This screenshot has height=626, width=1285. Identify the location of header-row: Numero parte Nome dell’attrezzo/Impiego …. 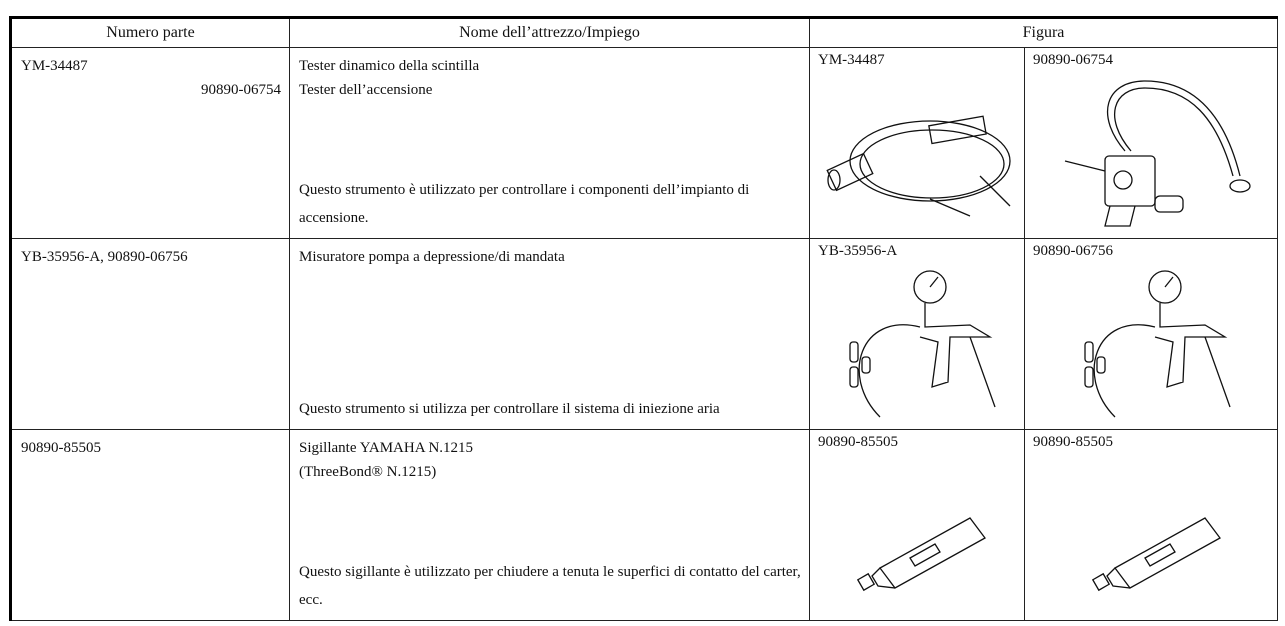
(644, 32).